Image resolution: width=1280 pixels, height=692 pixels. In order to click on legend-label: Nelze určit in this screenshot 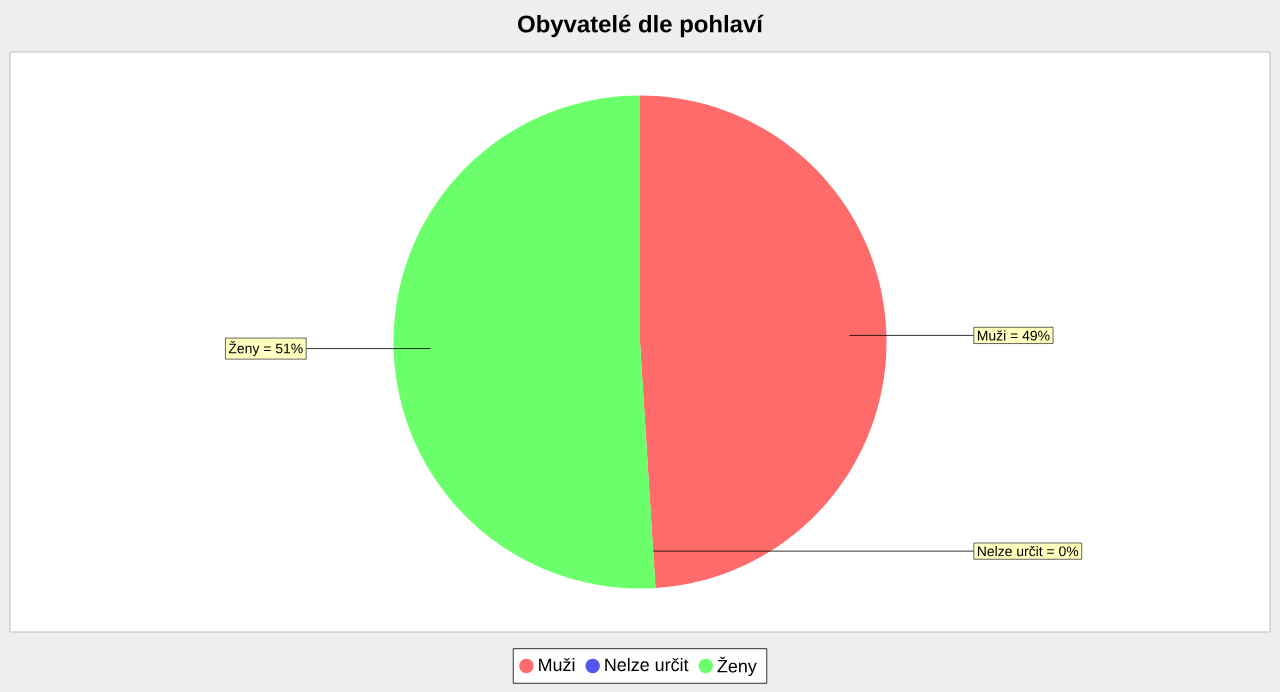, I will do `click(647, 664)`.